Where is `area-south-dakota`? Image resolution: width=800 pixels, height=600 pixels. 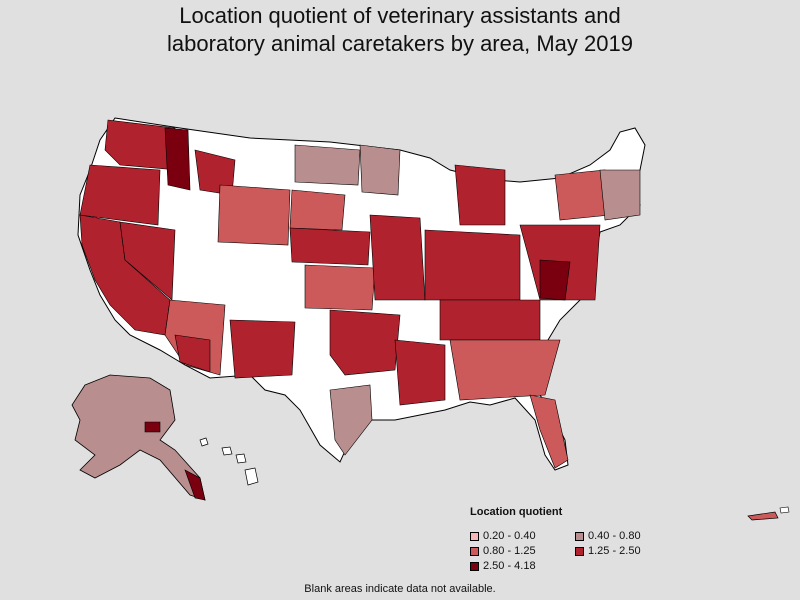 area-south-dakota is located at coordinates (317, 210).